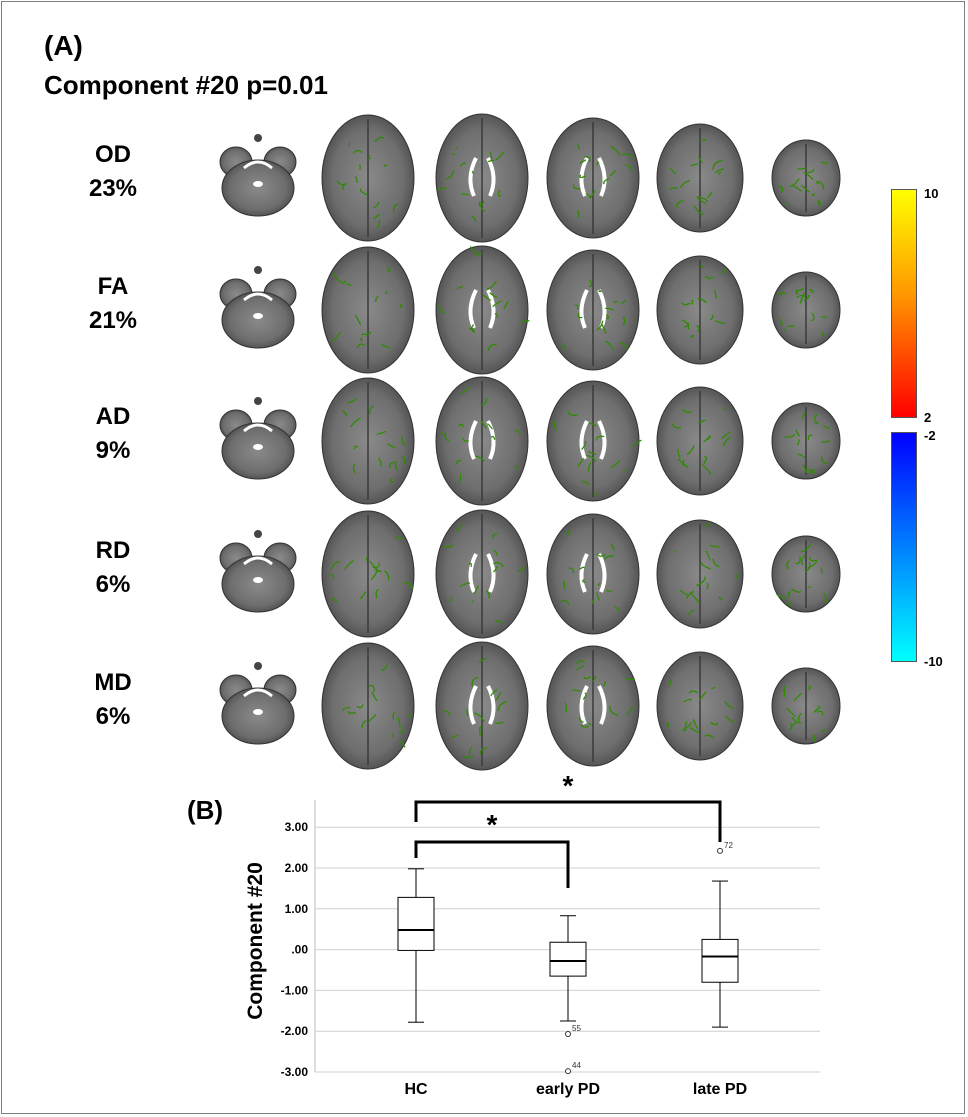 This screenshot has width=968, height=1117. What do you see at coordinates (295, 990) in the screenshot?
I see `y-tick-label: -1.00` at bounding box center [295, 990].